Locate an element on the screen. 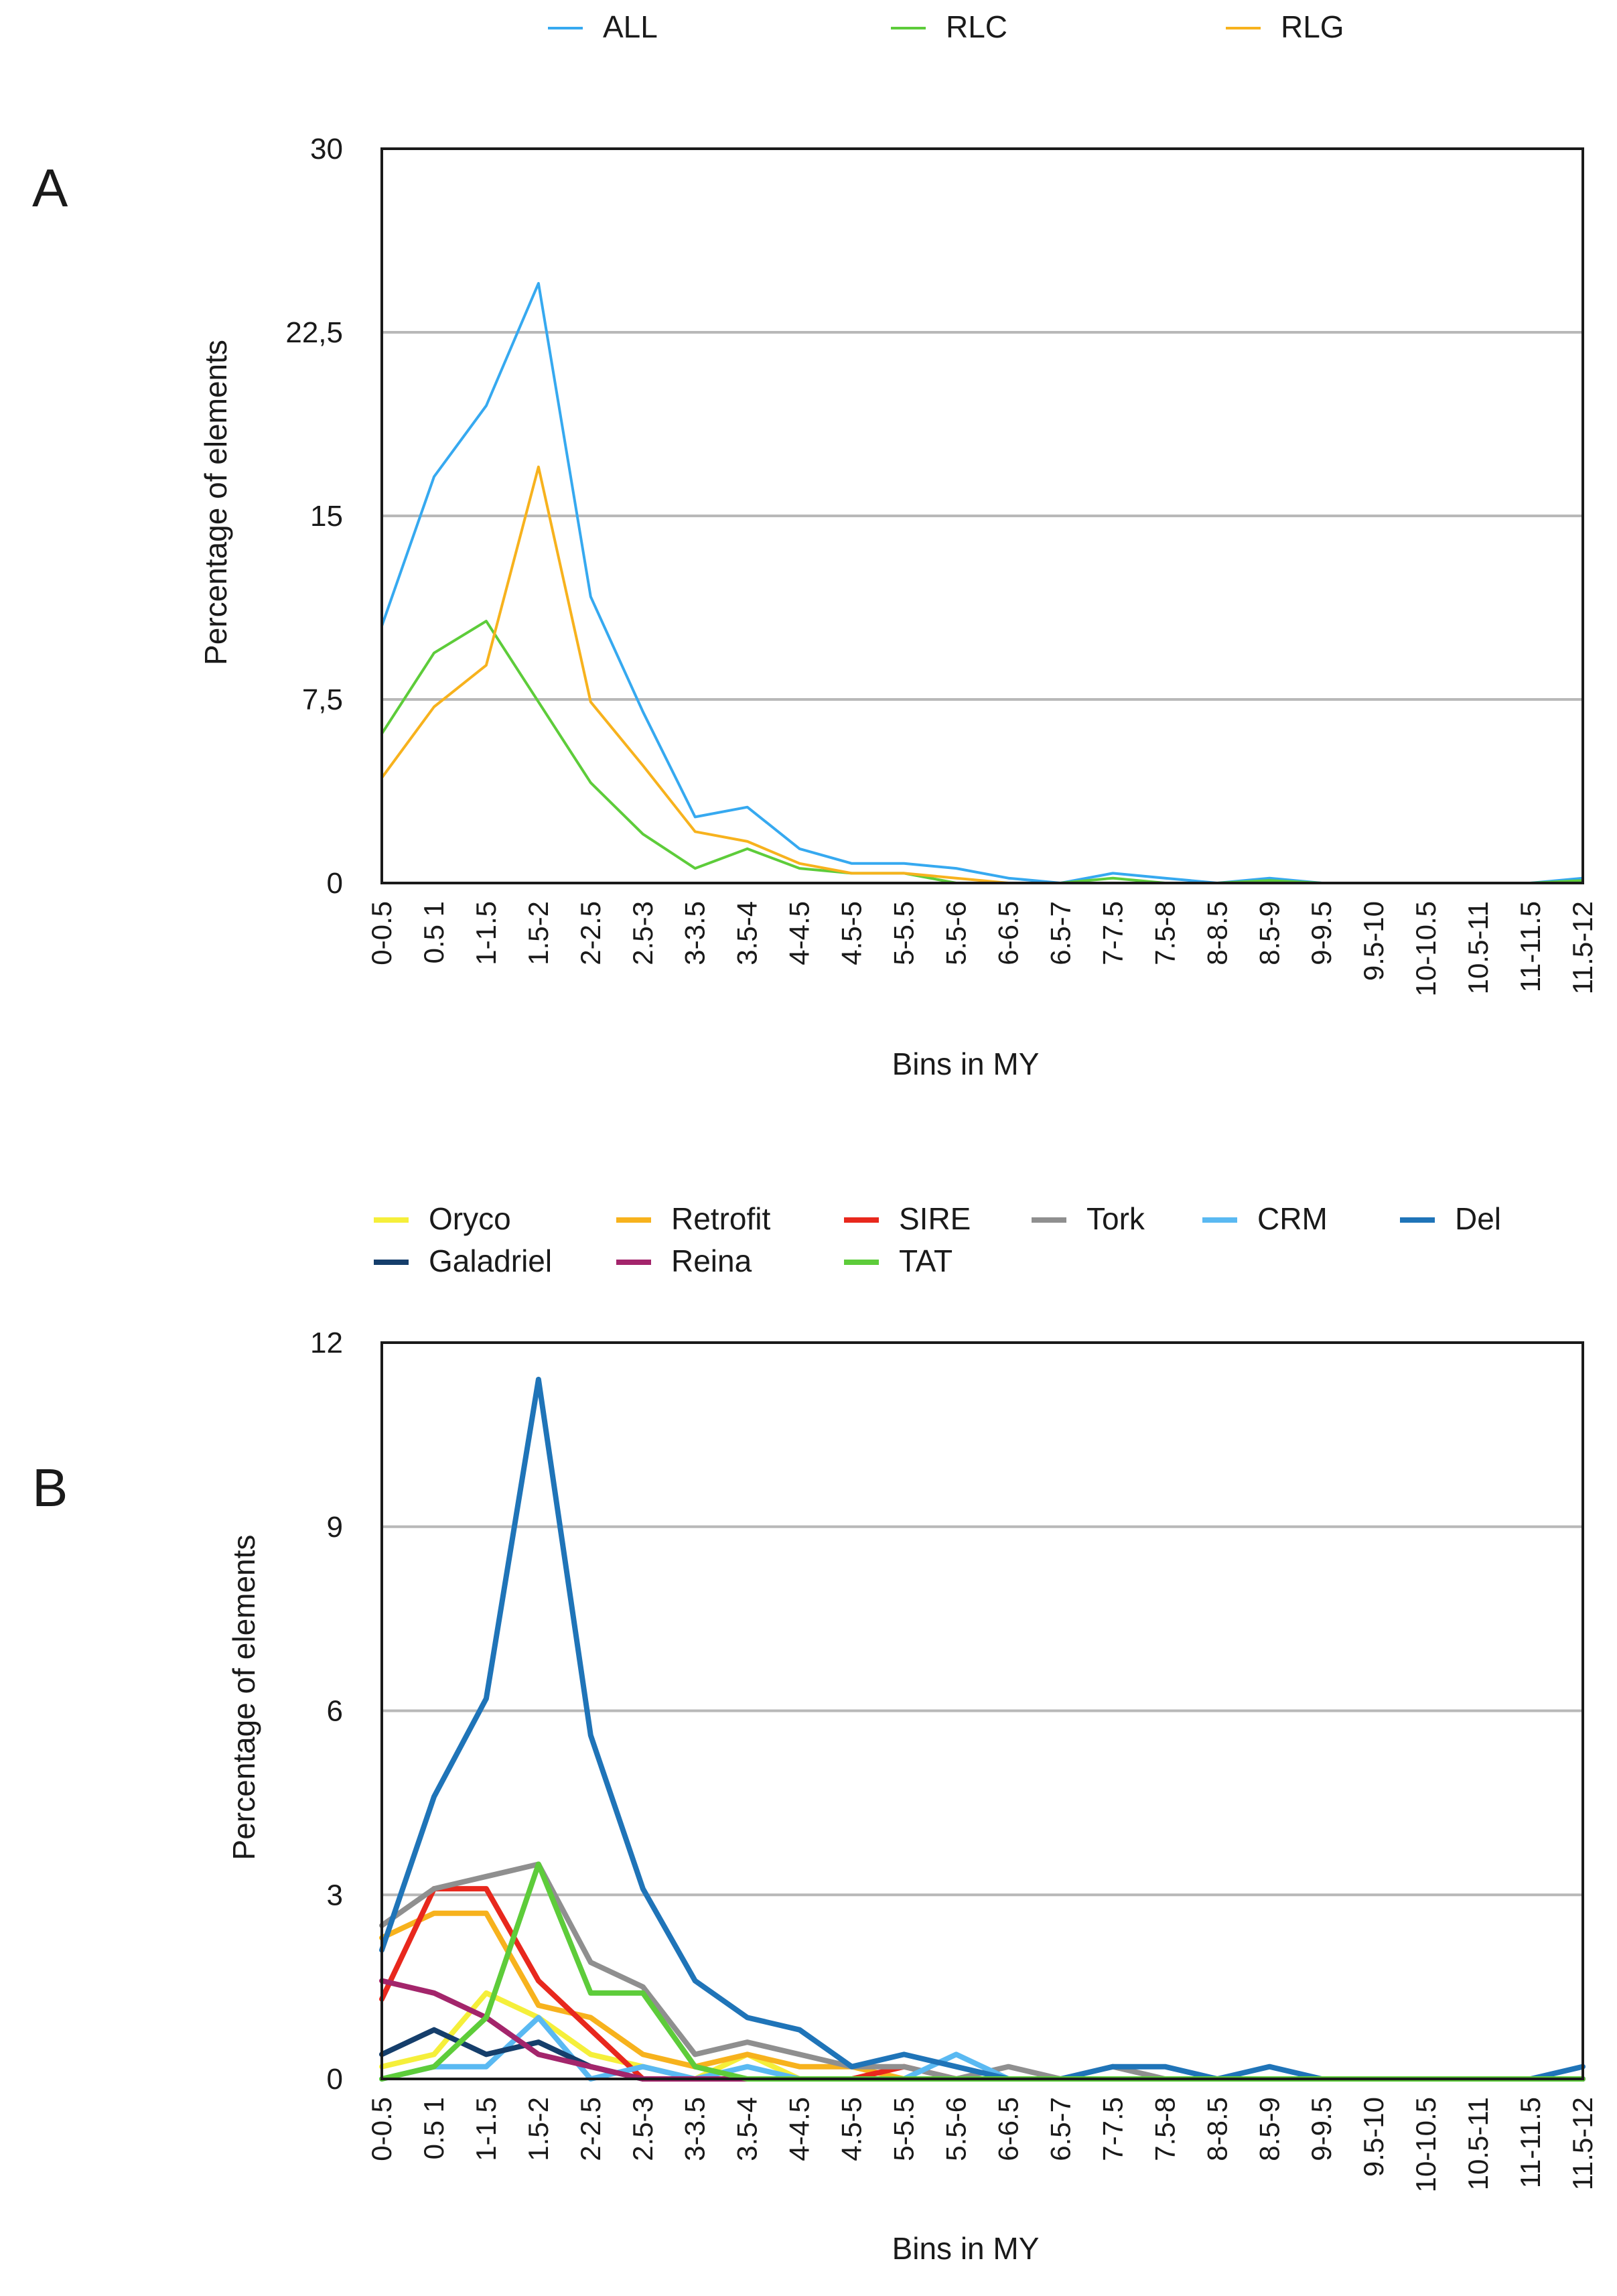 The height and width of the screenshot is (2296, 1617). legend-label: ALL is located at coordinates (630, 26).